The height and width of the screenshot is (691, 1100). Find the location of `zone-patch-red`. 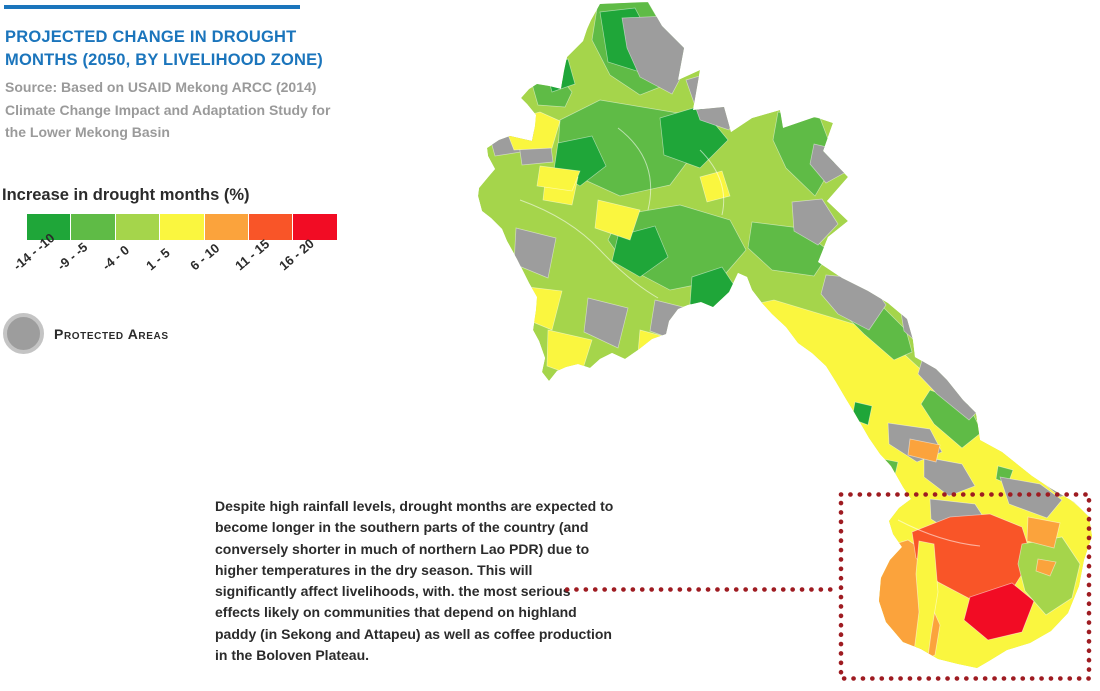

zone-patch-red is located at coordinates (999, 611).